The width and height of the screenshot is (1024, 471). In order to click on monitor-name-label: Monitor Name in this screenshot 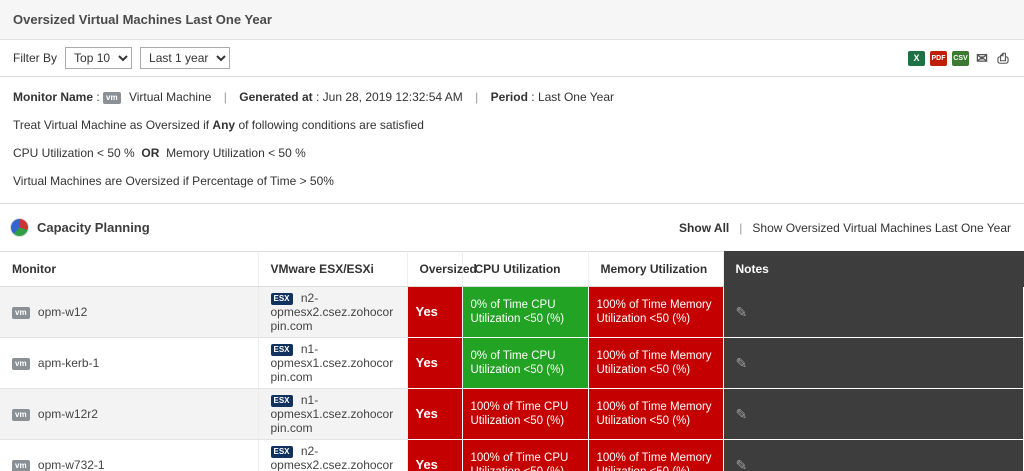, I will do `click(53, 97)`.